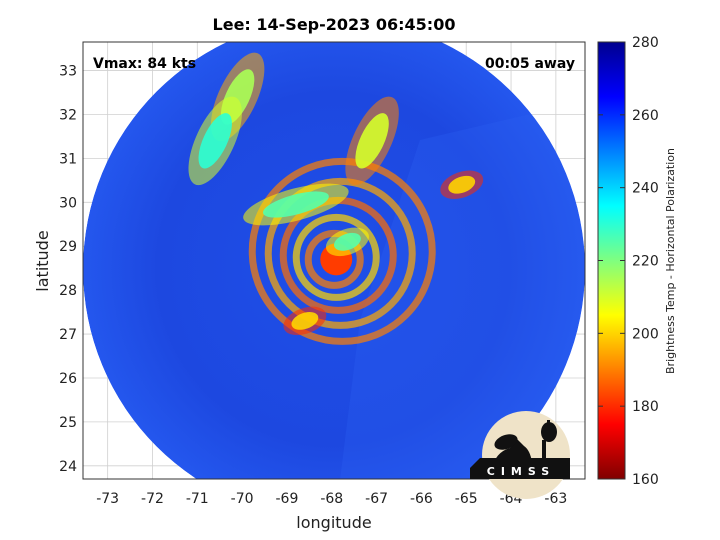 The width and height of the screenshot is (720, 540). Describe the element at coordinates (333, 522) in the screenshot. I see `x-axis-label: longitude` at that location.